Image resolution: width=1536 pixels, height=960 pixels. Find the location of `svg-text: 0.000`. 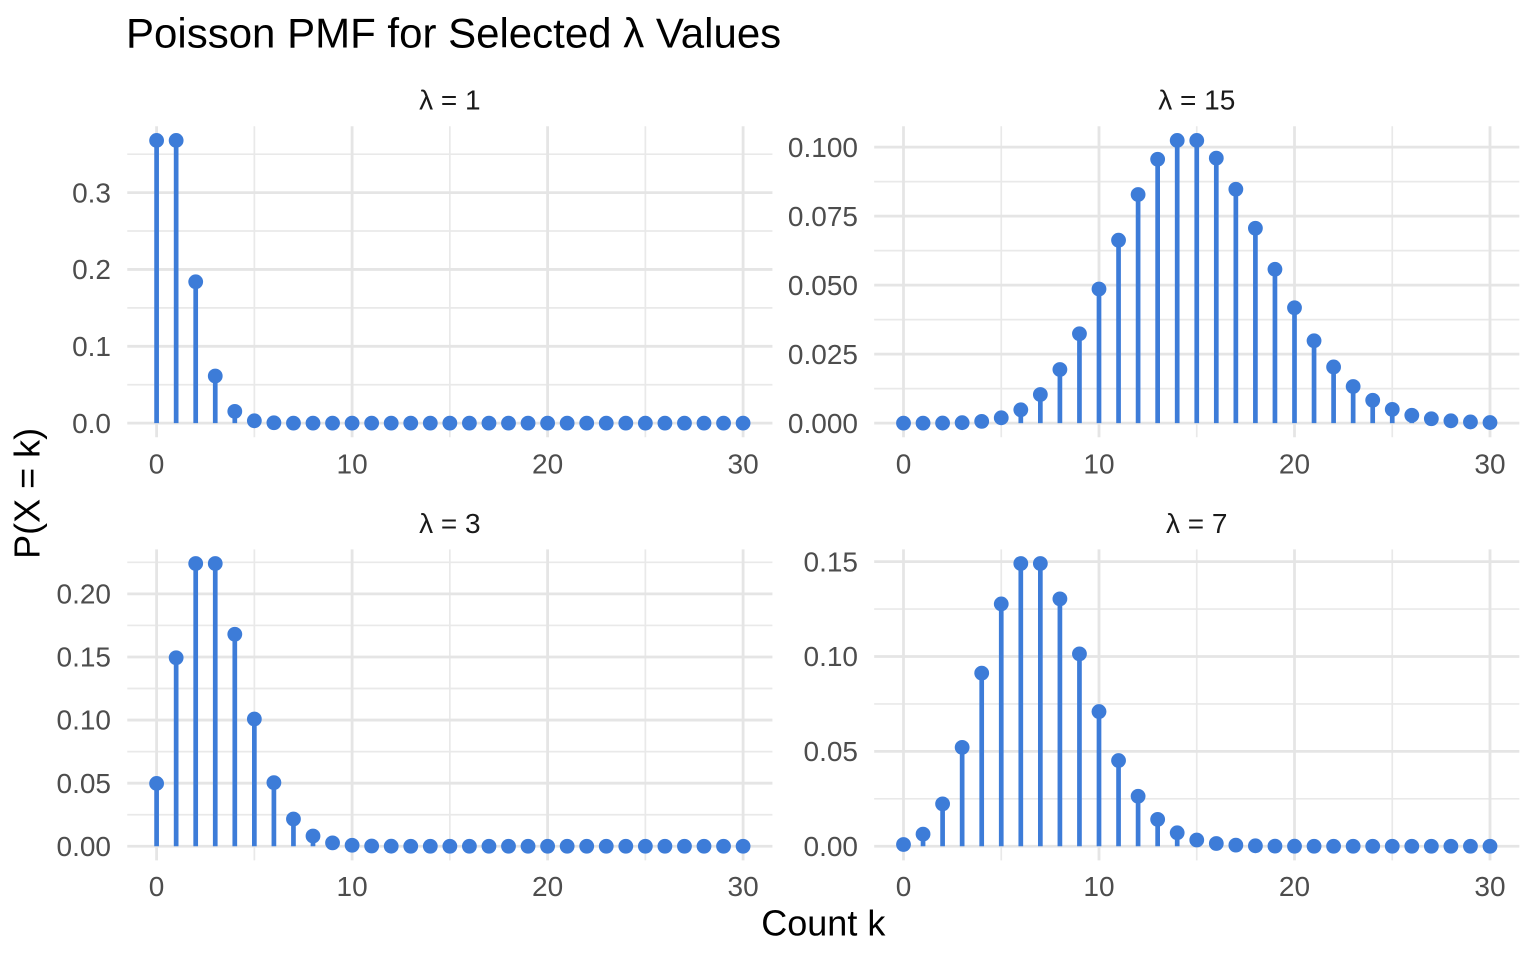

svg-text: 0.000 is located at coordinates (823, 423).